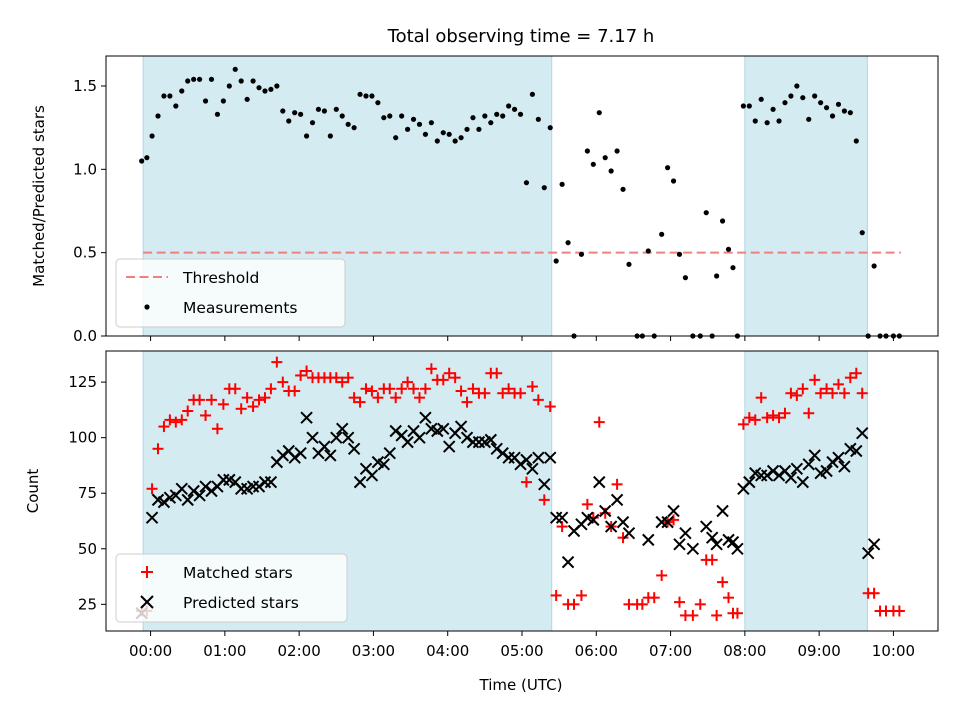  I want to click on bottom-legend: Matched stars Predicted stars, so click(231, 588).